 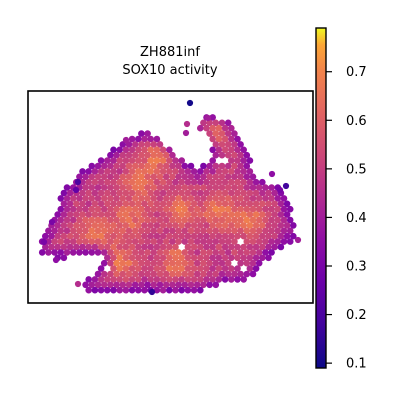 I want to click on colorbar-tick-label: 0.1, so click(x=356, y=364).